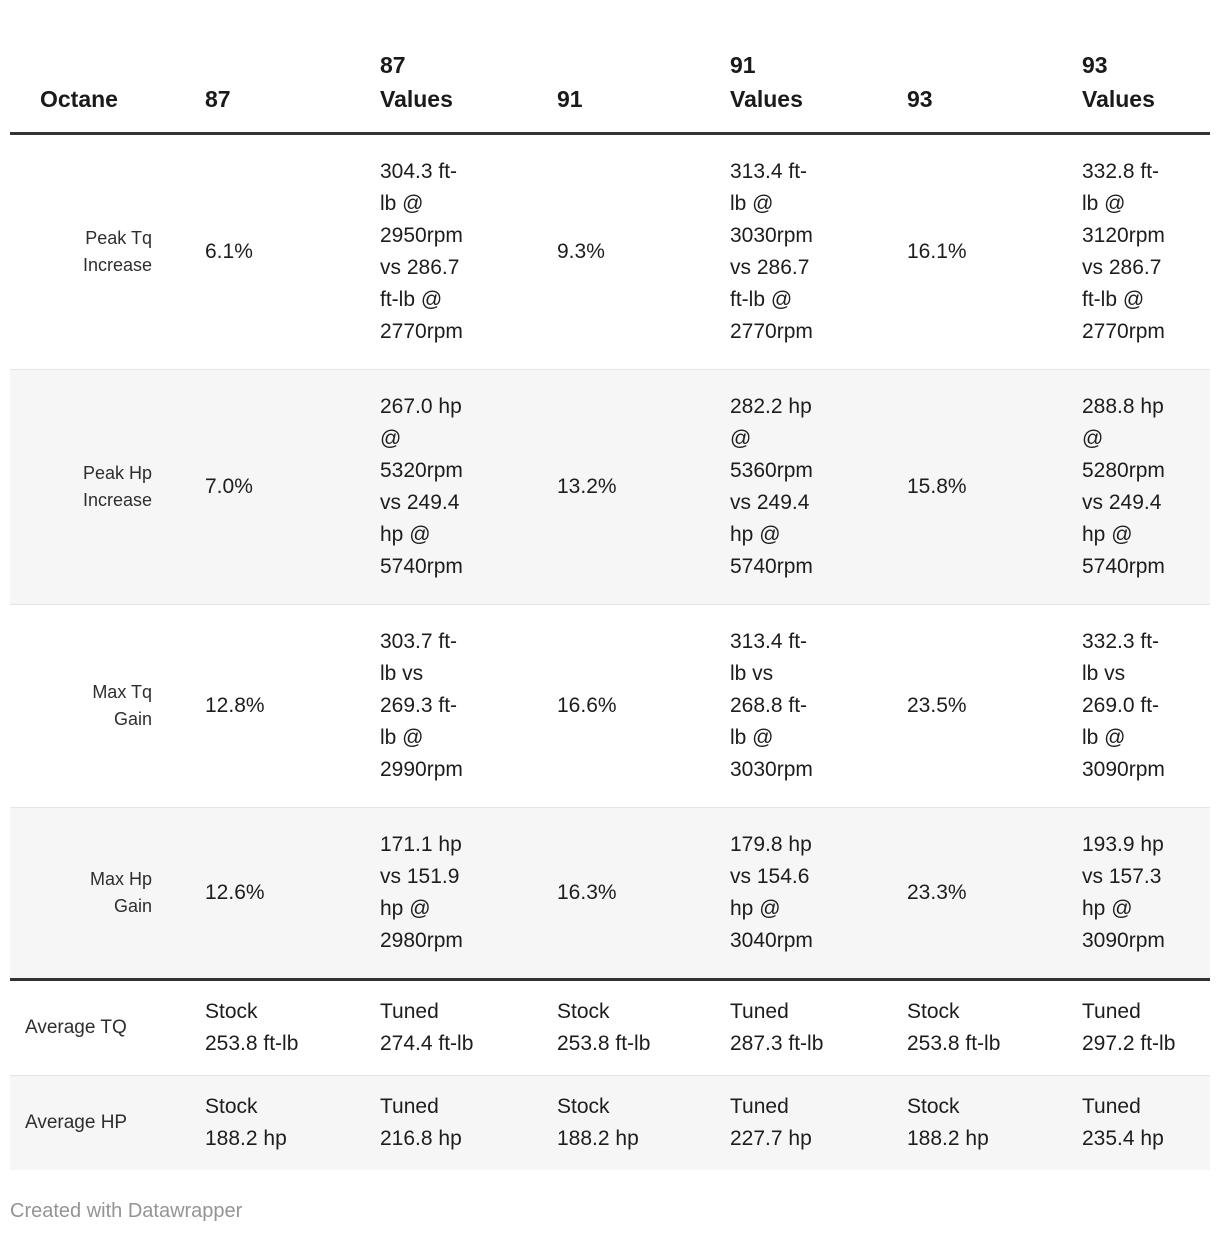 The height and width of the screenshot is (1242, 1220). Describe the element at coordinates (126, 1210) in the screenshot. I see `datawrapper-credit-link: Created with Datawrapper` at that location.